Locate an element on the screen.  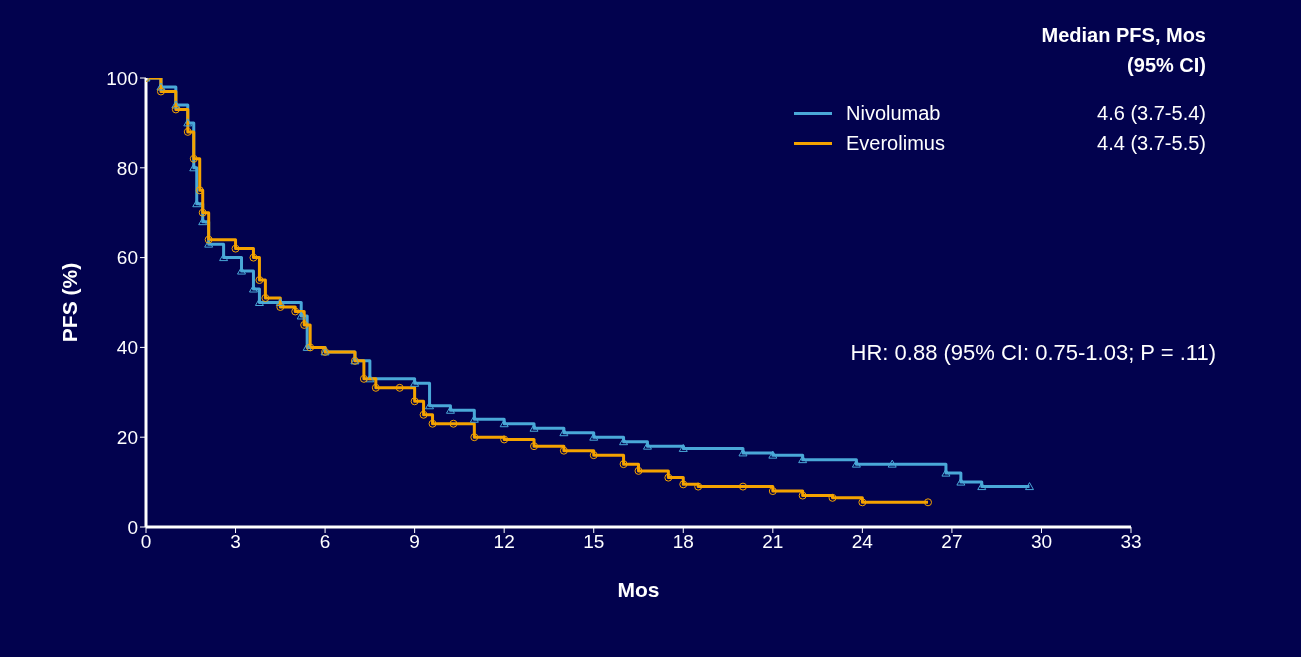
y-tick-label: 0 is located at coordinates (132, 527).